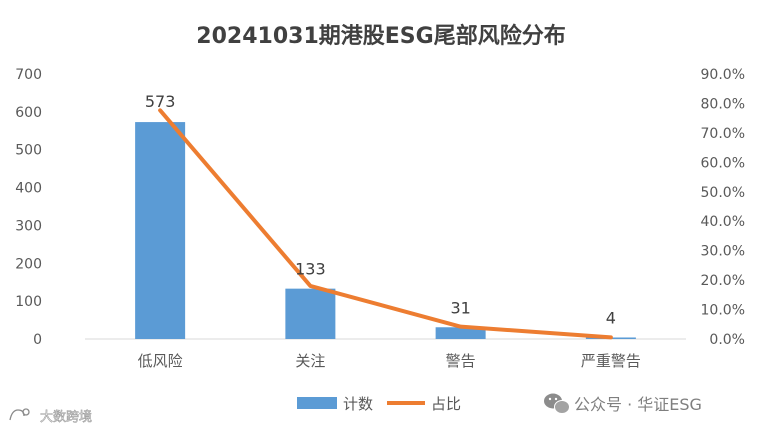 Image resolution: width=762 pixels, height=438 pixels. Describe the element at coordinates (28, 151) in the screenshot. I see `left-tick-label: 500` at that location.